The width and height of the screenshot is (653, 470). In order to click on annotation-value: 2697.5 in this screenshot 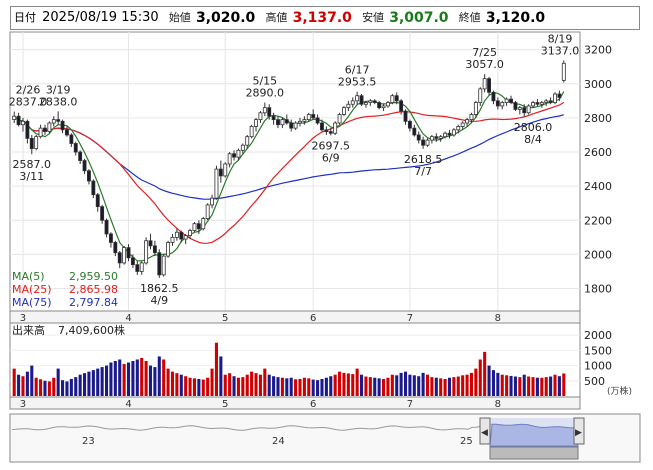, I will do `click(331, 145)`.